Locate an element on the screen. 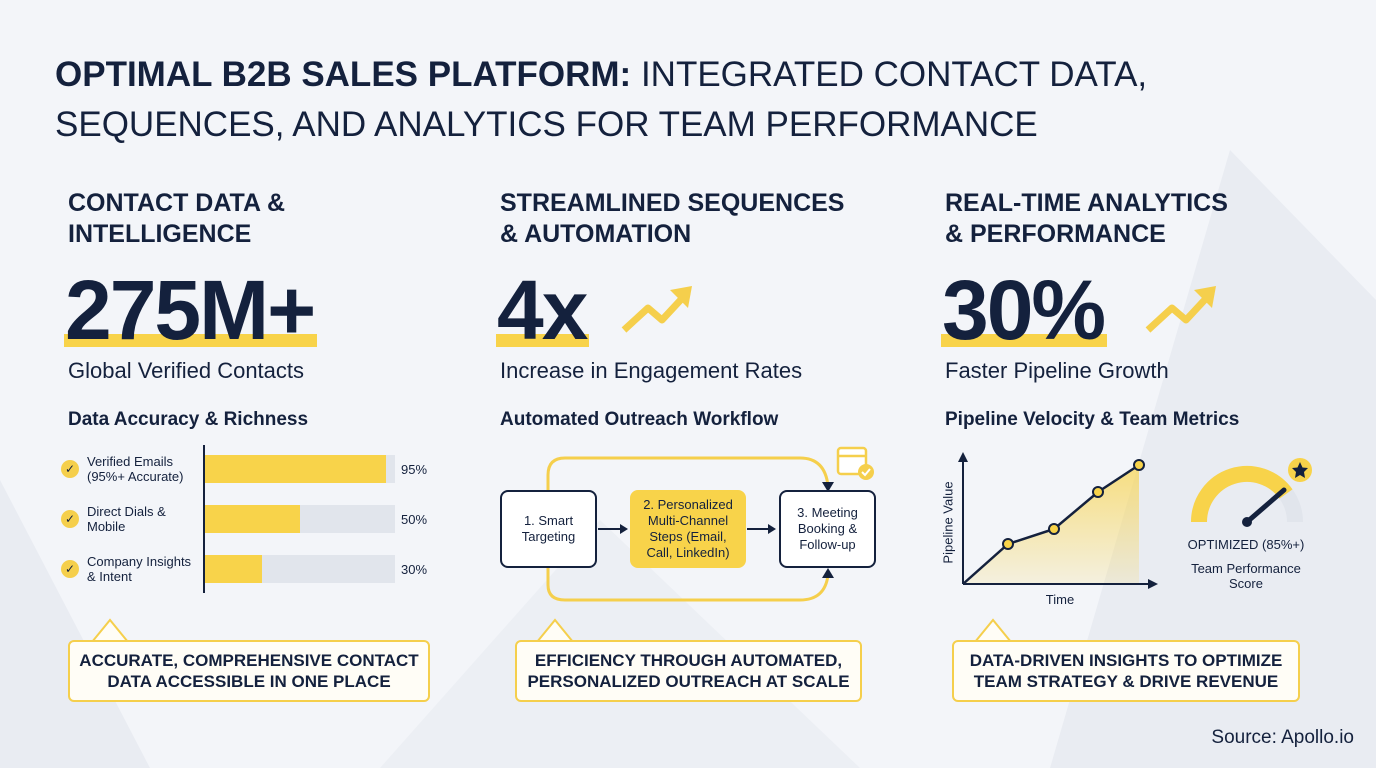  callout-line: PERSONALIZED OUTREACH AT SCALE is located at coordinates (688, 681).